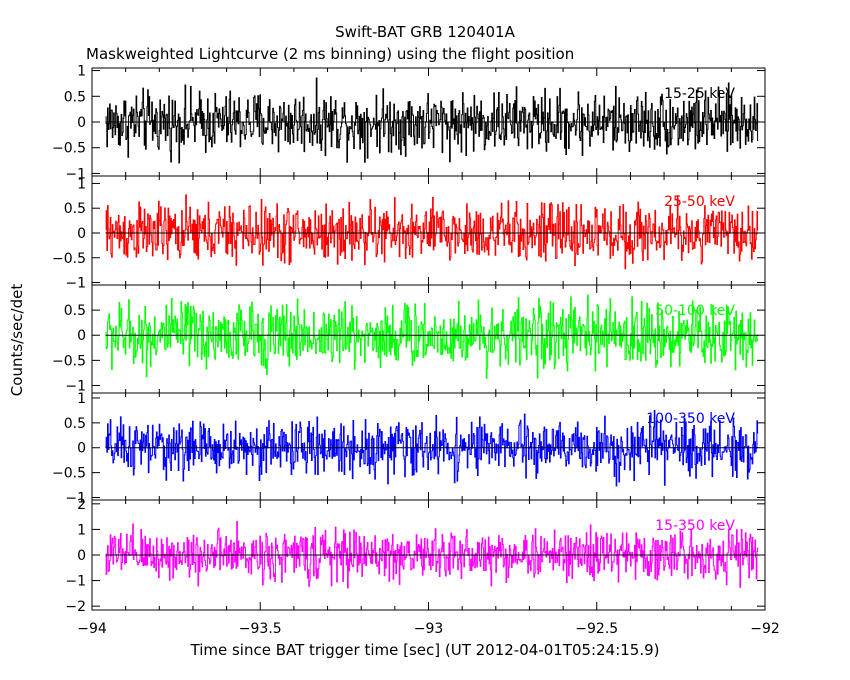 This screenshot has width=850, height=680. I want to click on band-label: 15-25 keV, so click(699, 94).